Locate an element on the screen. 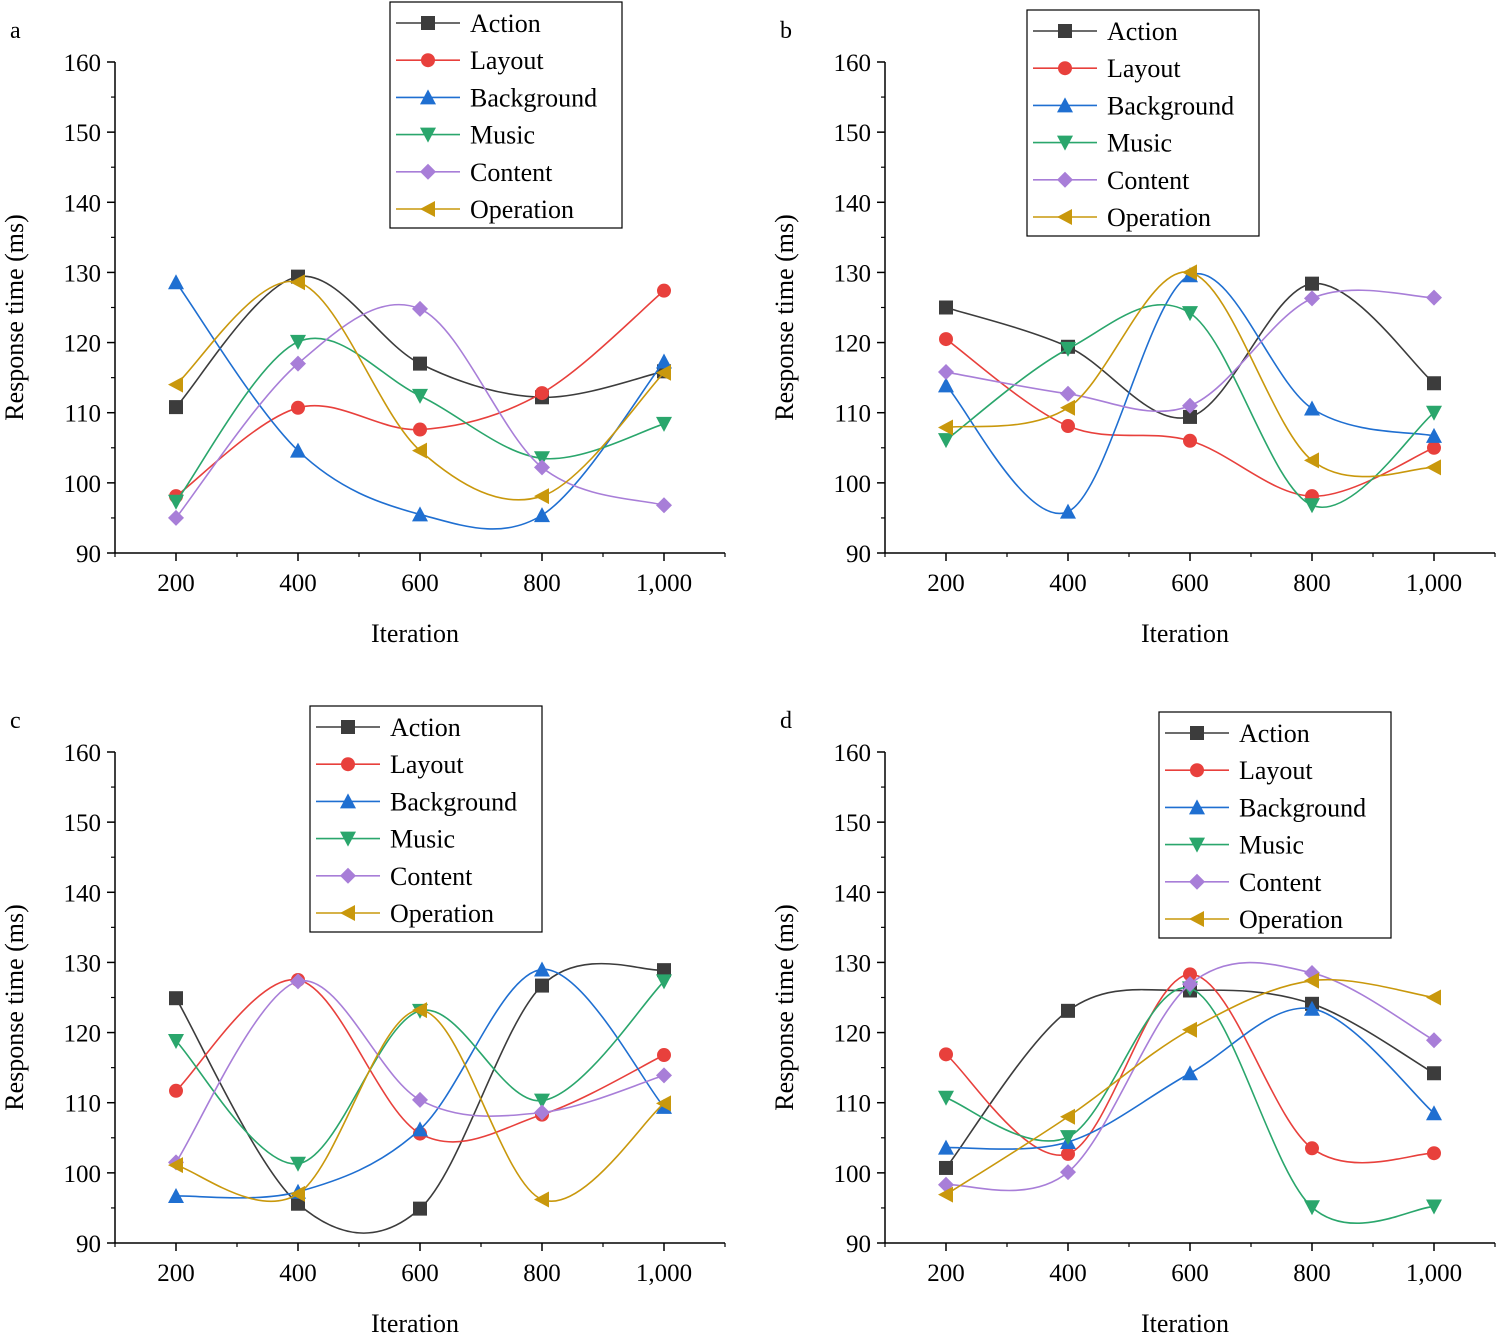 Image resolution: width=1497 pixels, height=1333 pixels. x-tick-label: 1,000 is located at coordinates (664, 583).